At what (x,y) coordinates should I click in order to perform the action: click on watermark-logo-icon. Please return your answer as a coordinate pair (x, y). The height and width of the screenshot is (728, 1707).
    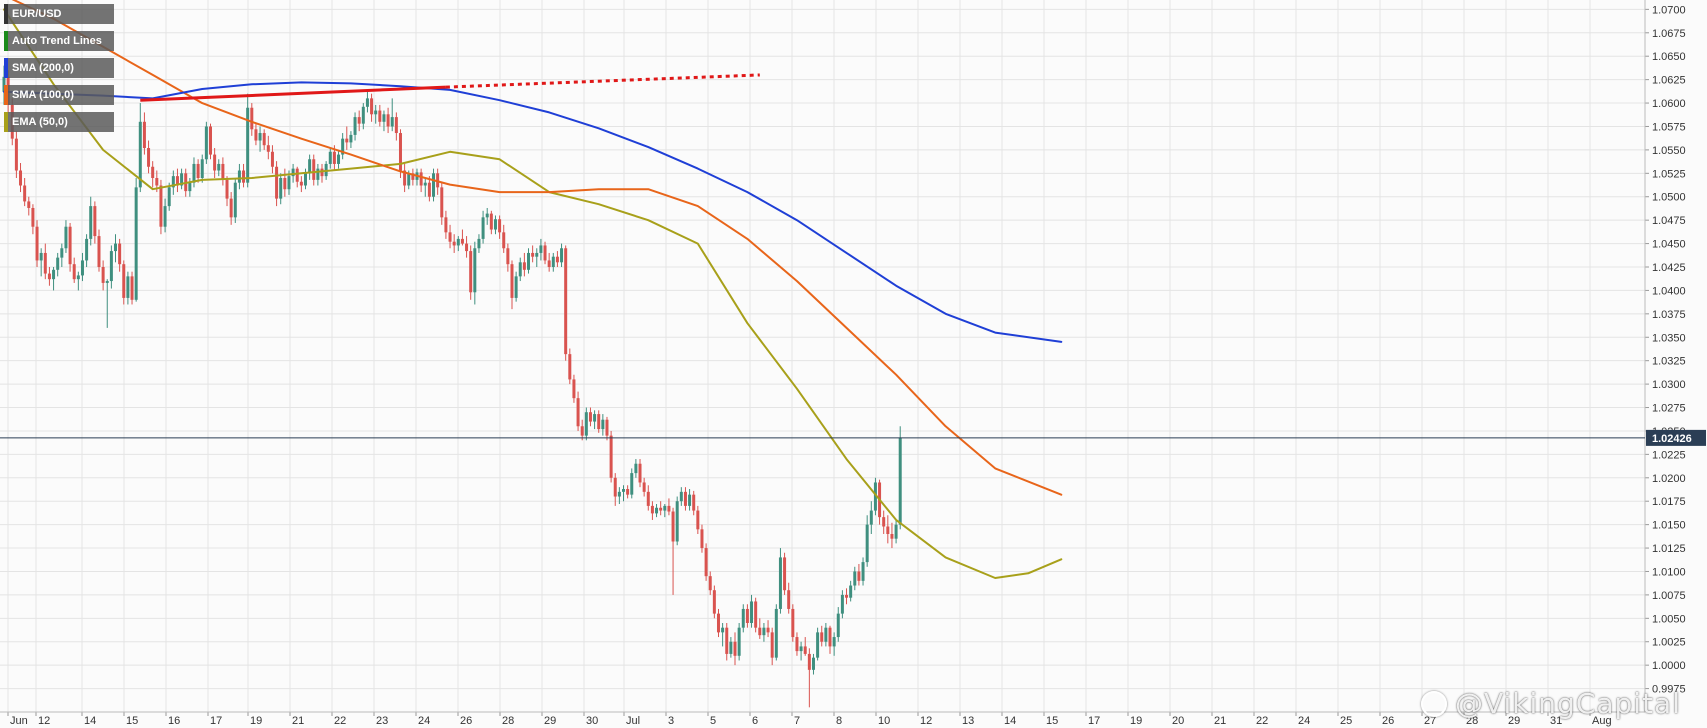
    Looking at the image, I should click on (1433, 703).